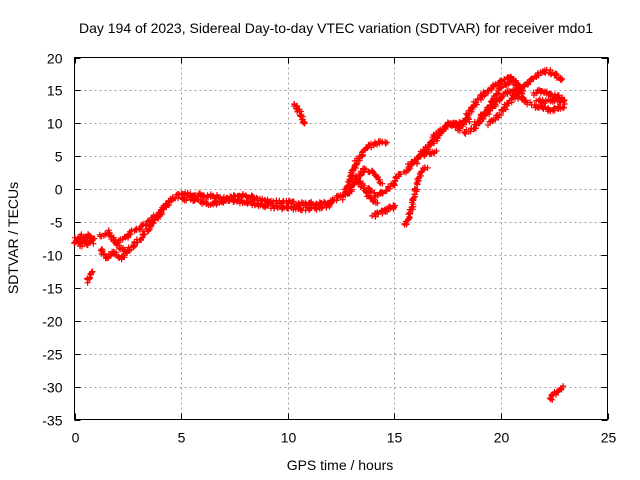 The width and height of the screenshot is (640, 480). What do you see at coordinates (52, 256) in the screenshot?
I see `y-tick-label: -10` at bounding box center [52, 256].